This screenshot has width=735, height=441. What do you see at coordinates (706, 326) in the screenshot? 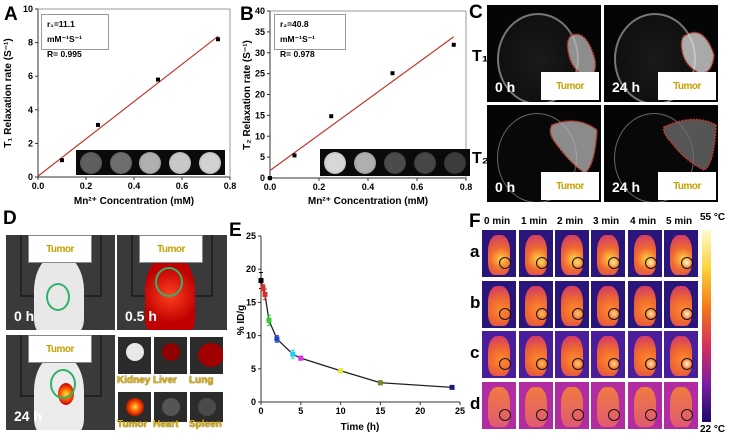
I see `temperature-colorbar` at bounding box center [706, 326].